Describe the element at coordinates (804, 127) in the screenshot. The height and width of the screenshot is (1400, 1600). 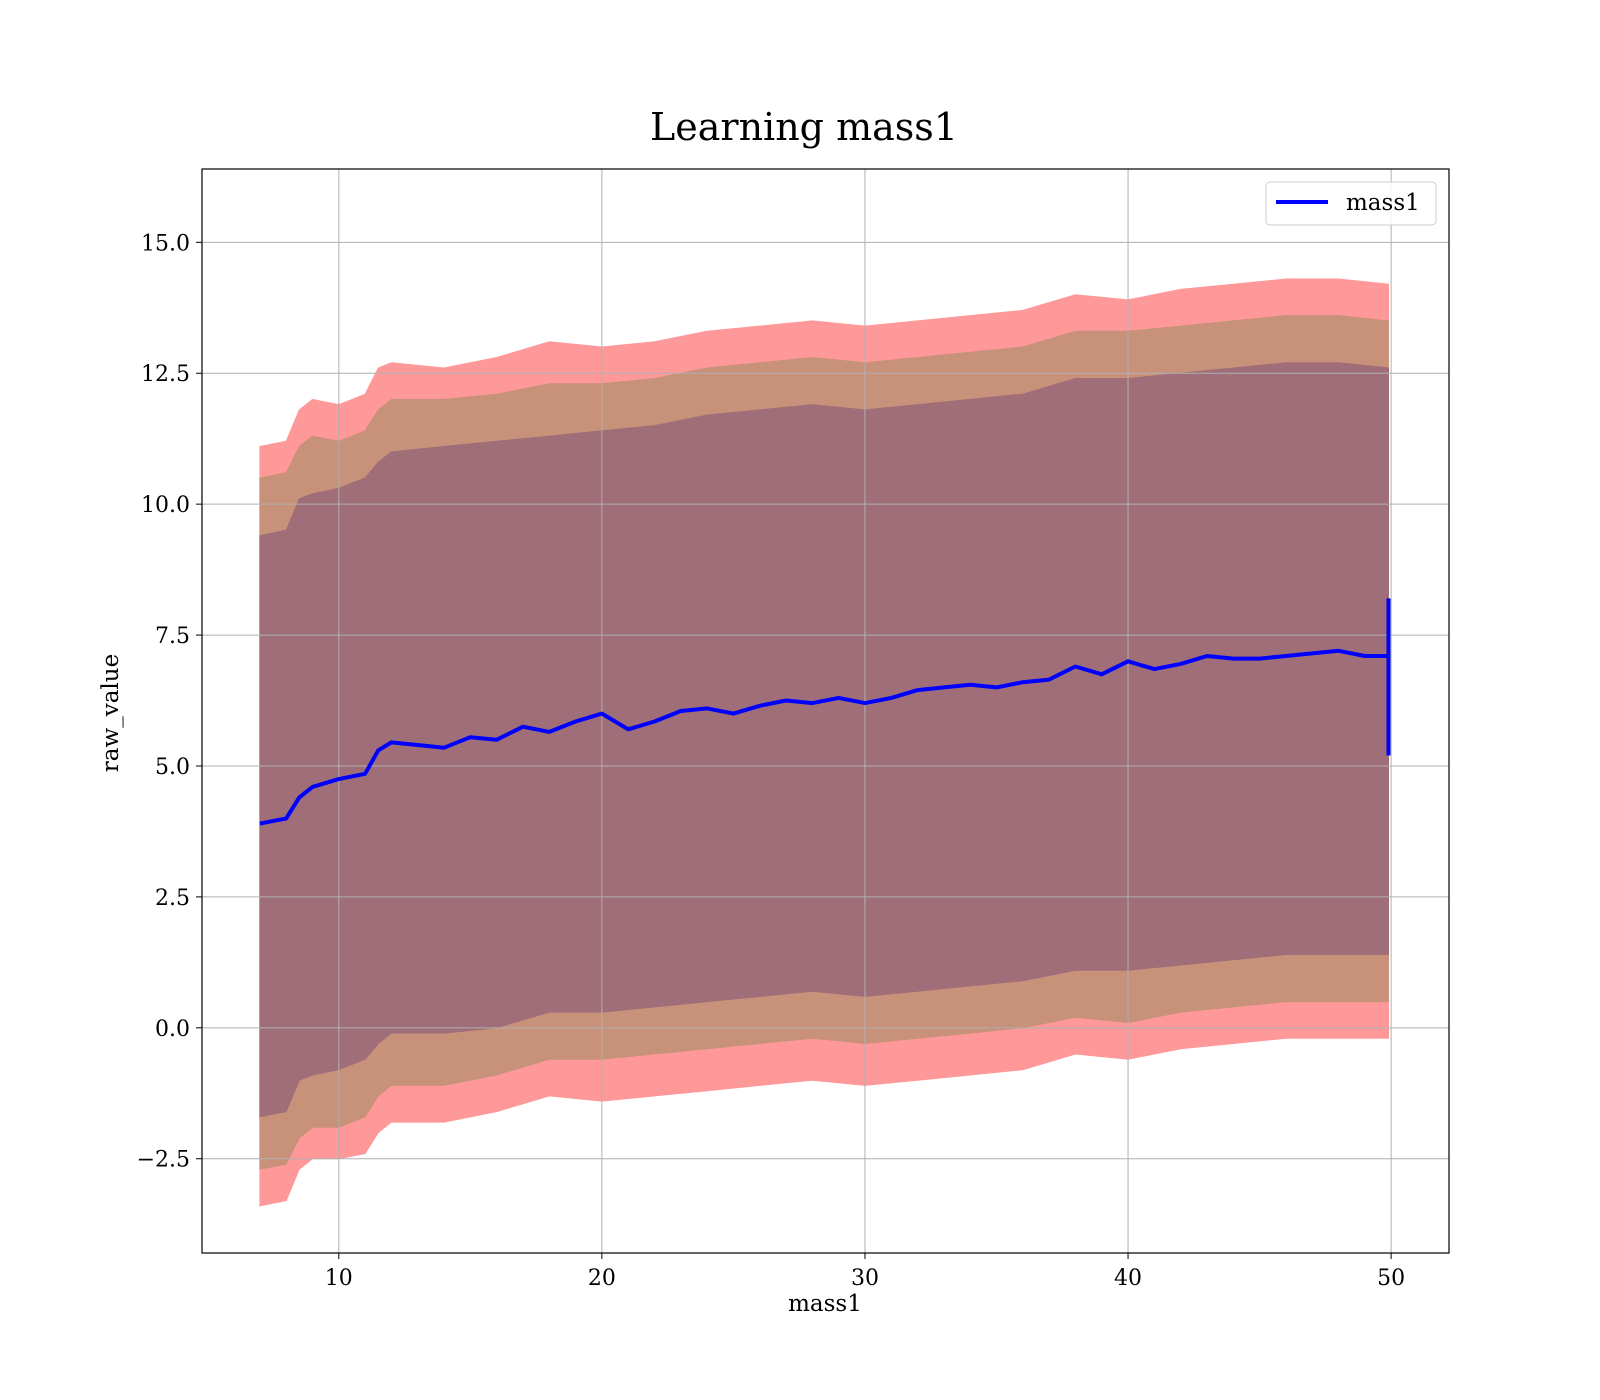
I see `chart-title: Learning mass1` at that location.